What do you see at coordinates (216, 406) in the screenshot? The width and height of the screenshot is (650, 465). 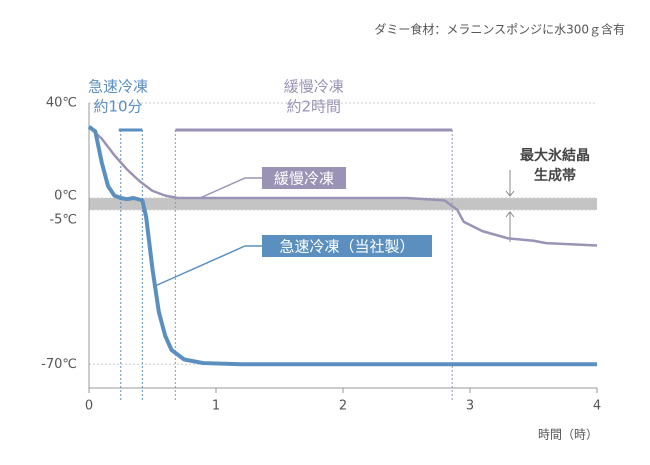 I see `x-tick-label: 1` at bounding box center [216, 406].